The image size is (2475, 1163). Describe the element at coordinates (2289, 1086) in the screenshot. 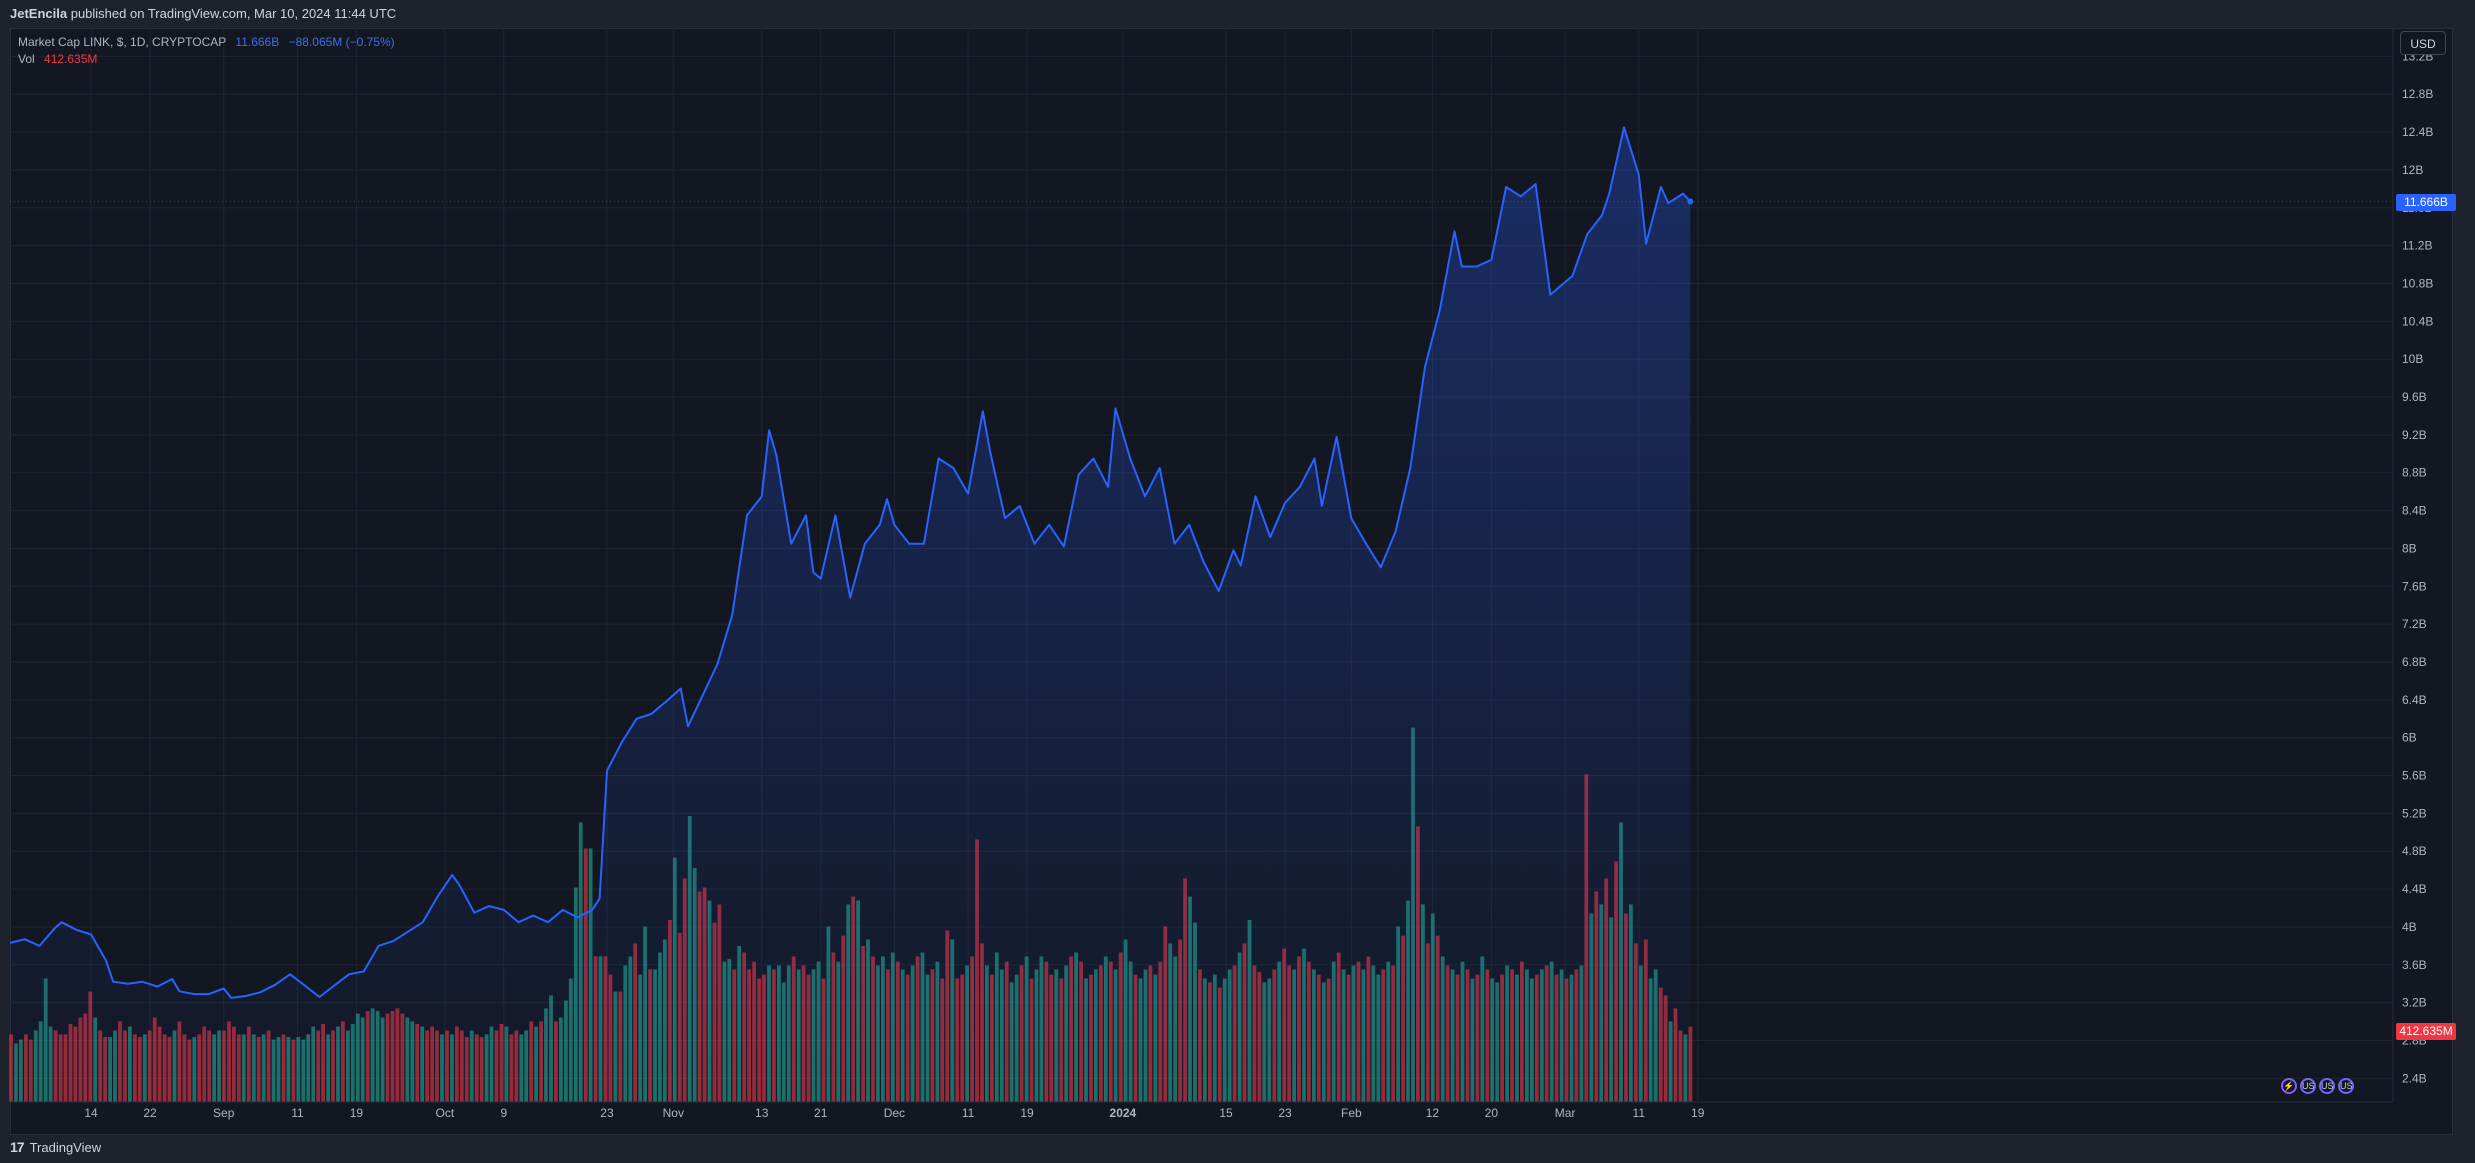

I see `event-flash-icon: ⚡` at that location.